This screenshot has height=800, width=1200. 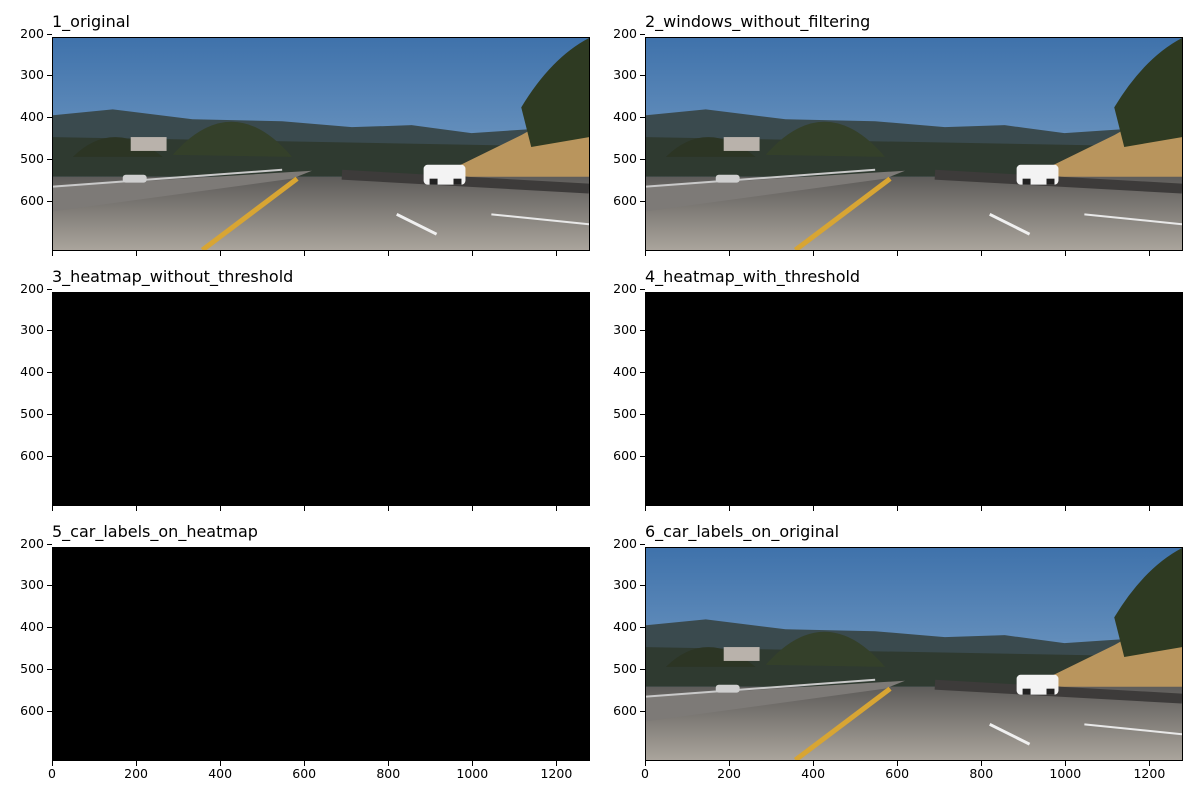 I want to click on x-tick-label: 1000, so click(x=472, y=773).